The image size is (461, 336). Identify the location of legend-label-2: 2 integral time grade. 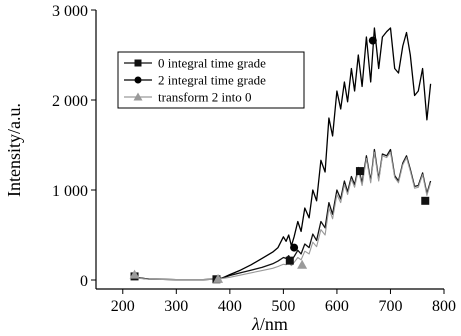
(212, 80).